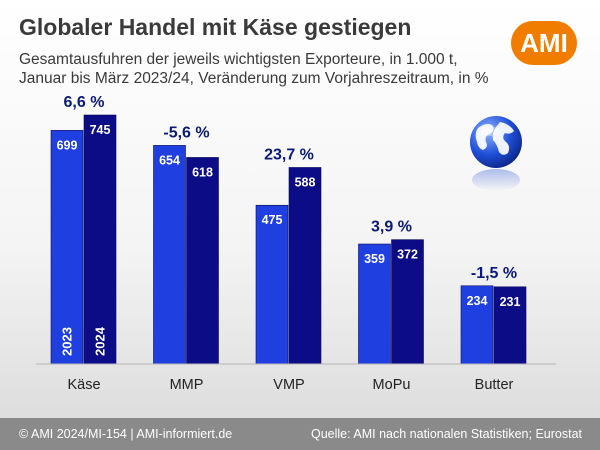 The width and height of the screenshot is (600, 450). Describe the element at coordinates (305, 182) in the screenshot. I see `bar-value-label: 588` at that location.